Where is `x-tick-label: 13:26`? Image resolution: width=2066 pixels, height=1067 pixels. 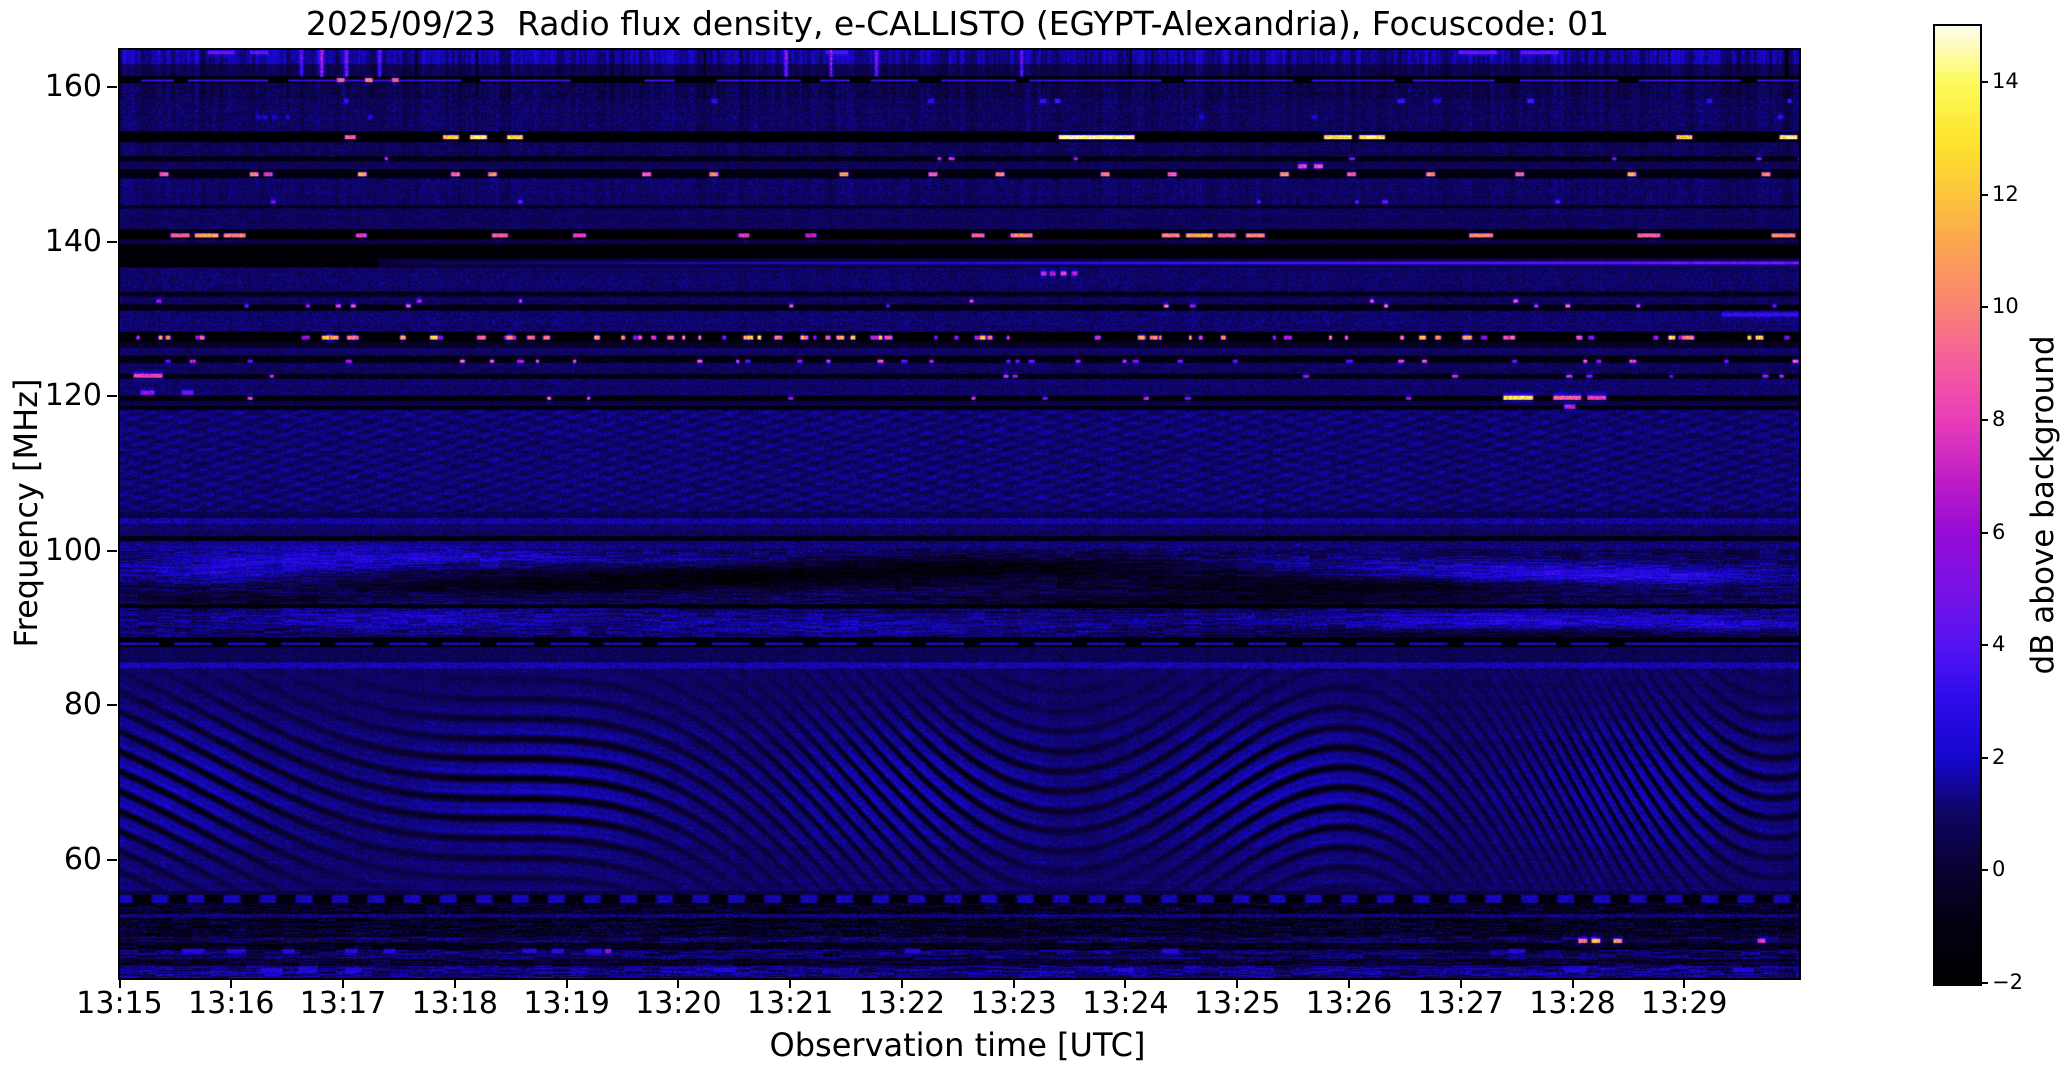 x-tick-label: 13:26 is located at coordinates (1349, 1003).